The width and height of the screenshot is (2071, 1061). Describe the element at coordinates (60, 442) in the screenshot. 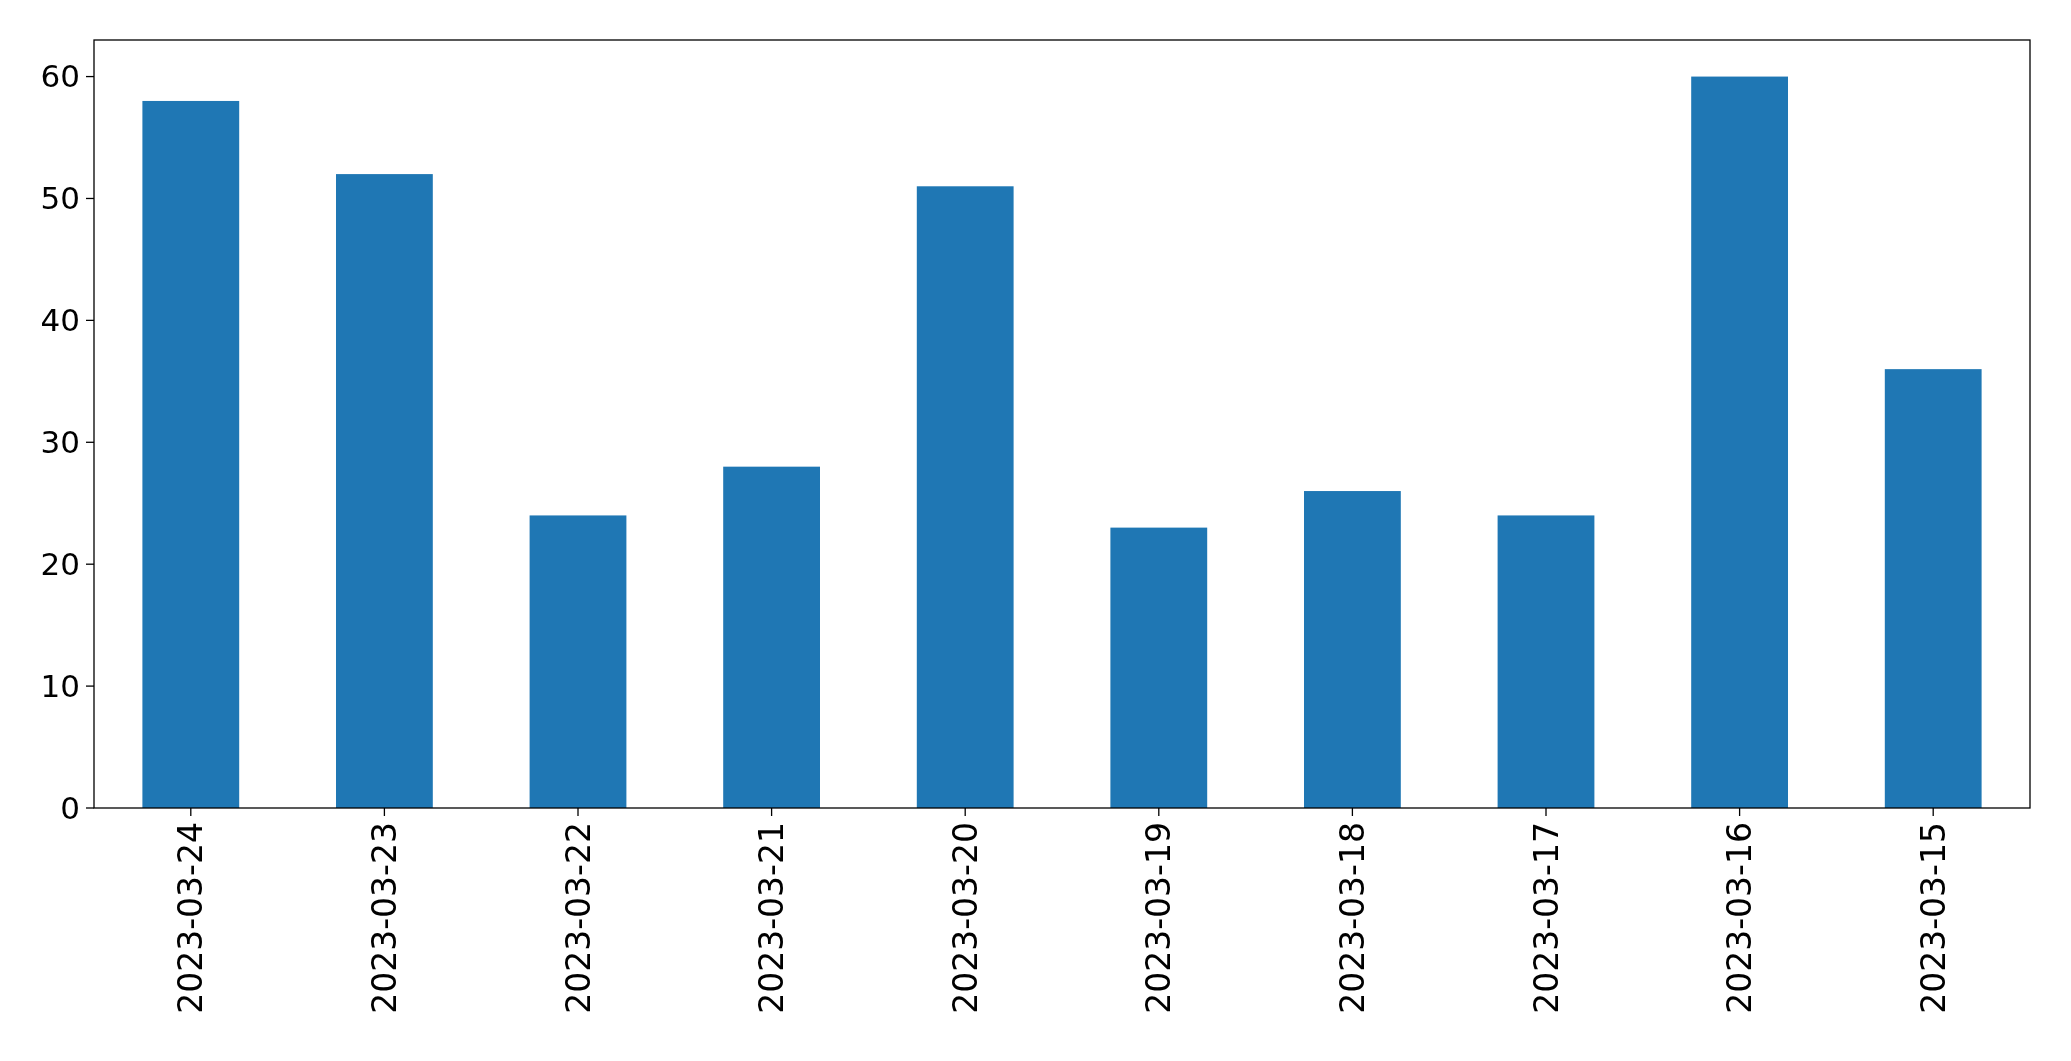

I see `y-tick-label: 30` at that location.